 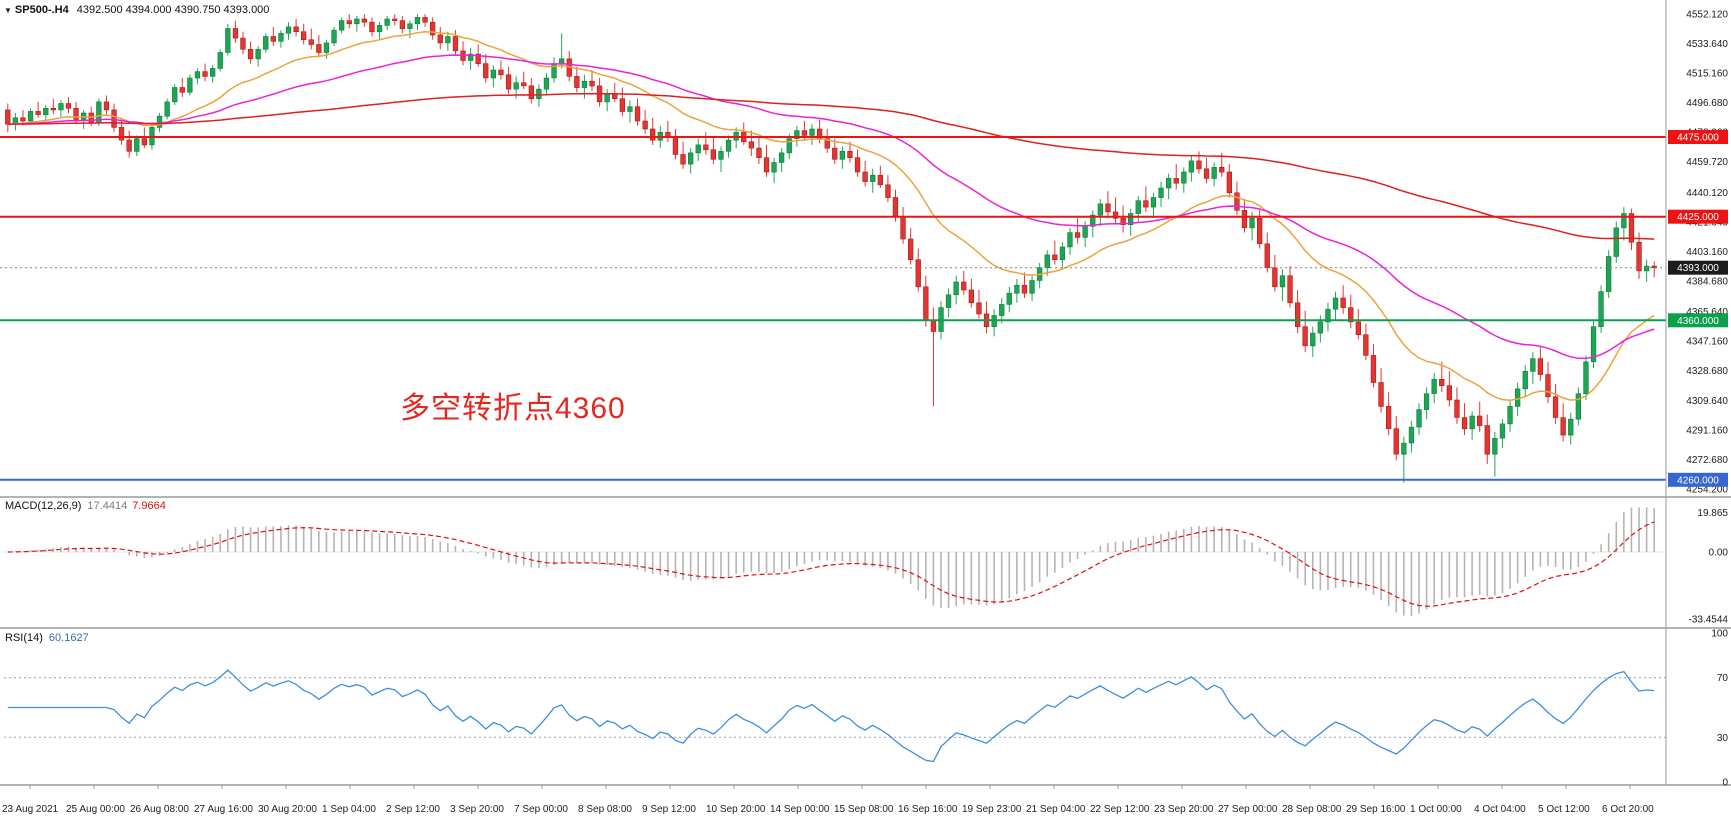 I want to click on time-axis-label: 10 Sep 20:00, so click(x=736, y=809).